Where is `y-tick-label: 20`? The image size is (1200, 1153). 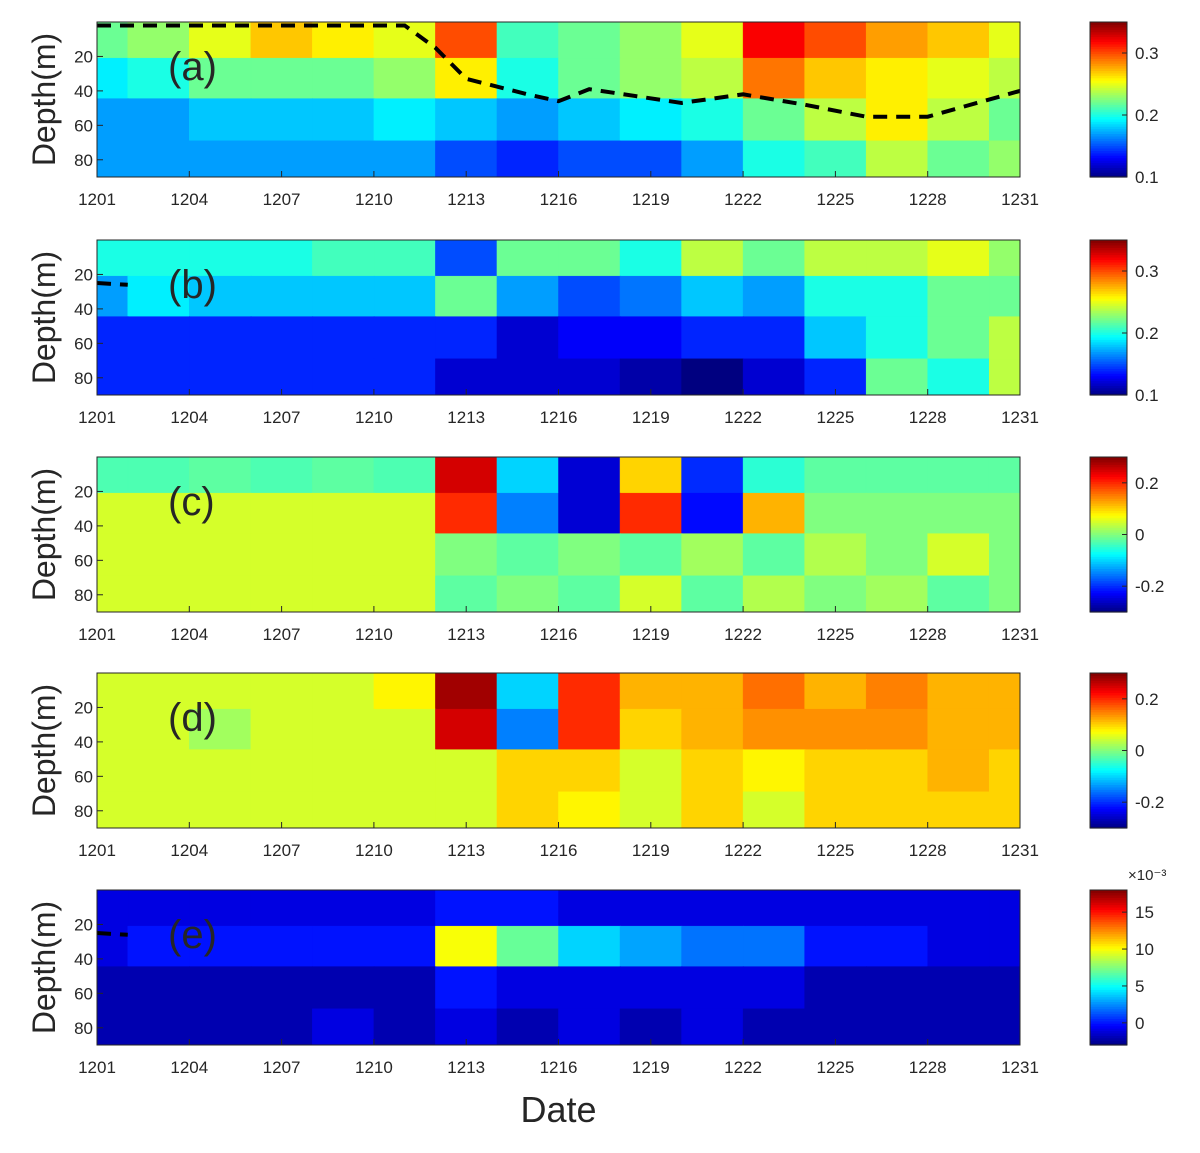 y-tick-label: 20 is located at coordinates (83, 924).